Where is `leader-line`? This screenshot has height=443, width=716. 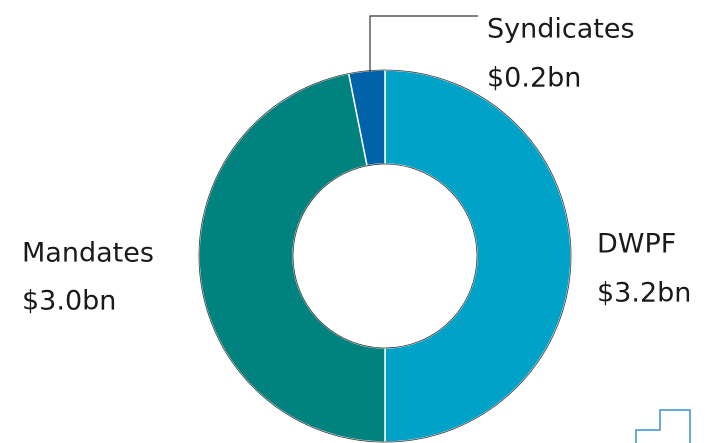
leader-line is located at coordinates (423, 43).